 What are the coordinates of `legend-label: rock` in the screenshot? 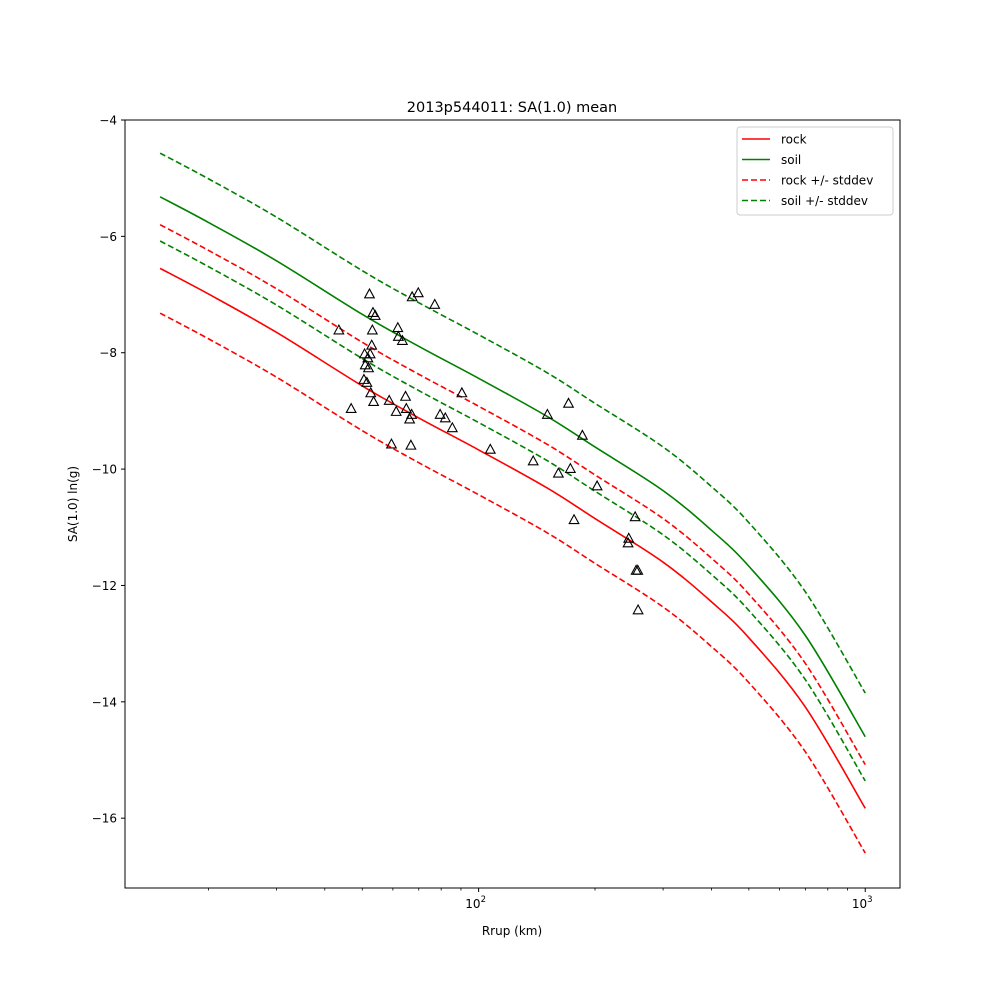 It's located at (794, 140).